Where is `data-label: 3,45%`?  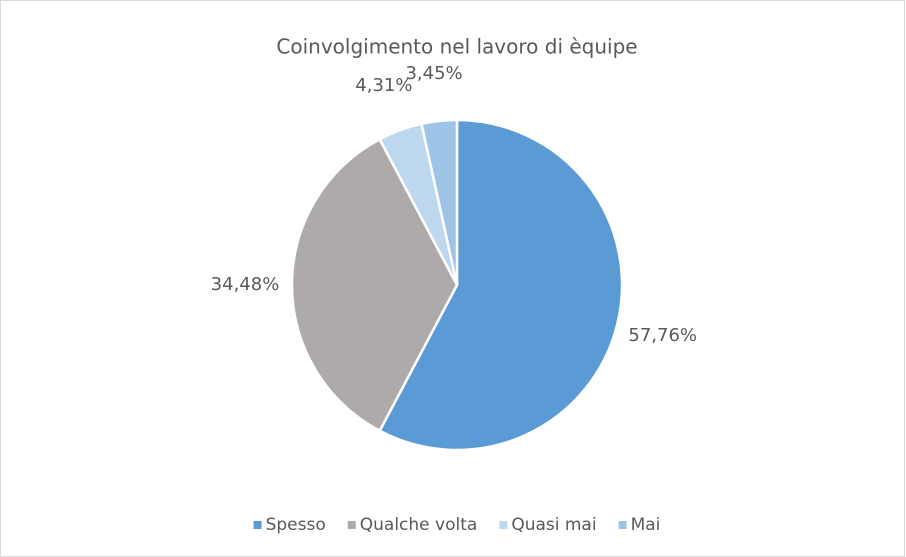
data-label: 3,45% is located at coordinates (433, 73).